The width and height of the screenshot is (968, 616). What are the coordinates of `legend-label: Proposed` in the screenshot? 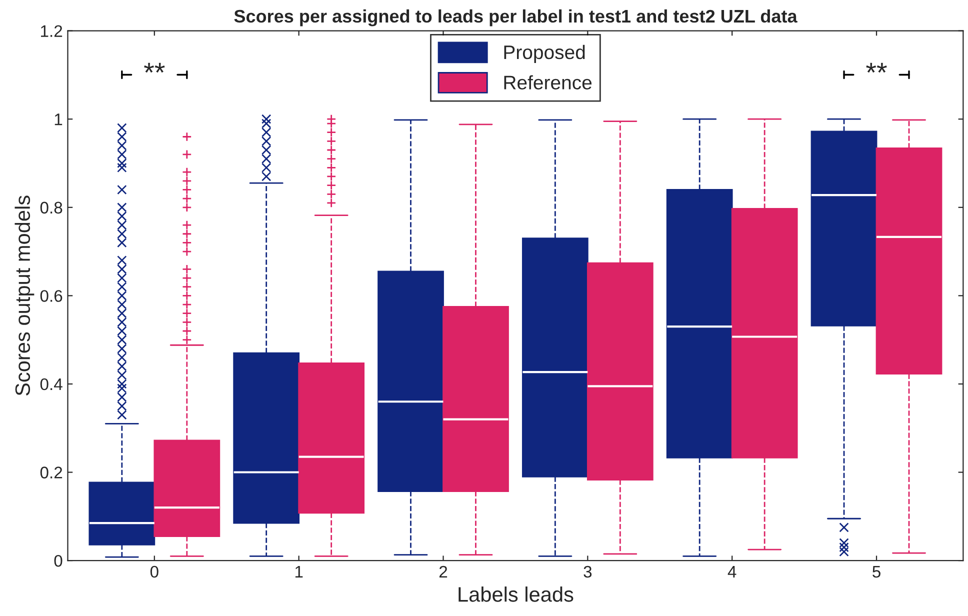 It's located at (544, 54).